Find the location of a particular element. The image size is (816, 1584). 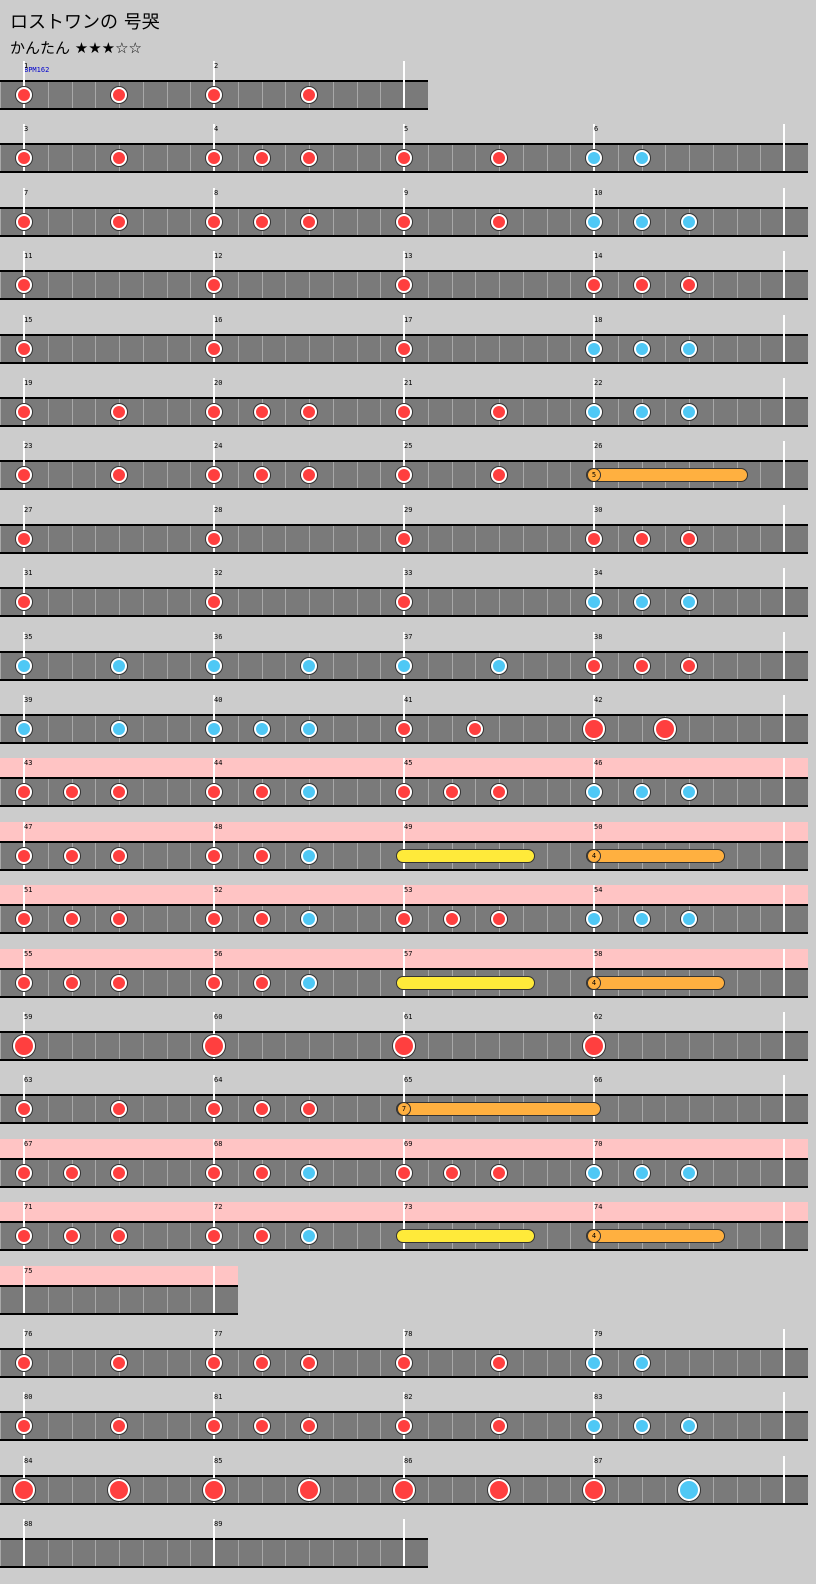

measure-number: 1 is located at coordinates (26, 66).